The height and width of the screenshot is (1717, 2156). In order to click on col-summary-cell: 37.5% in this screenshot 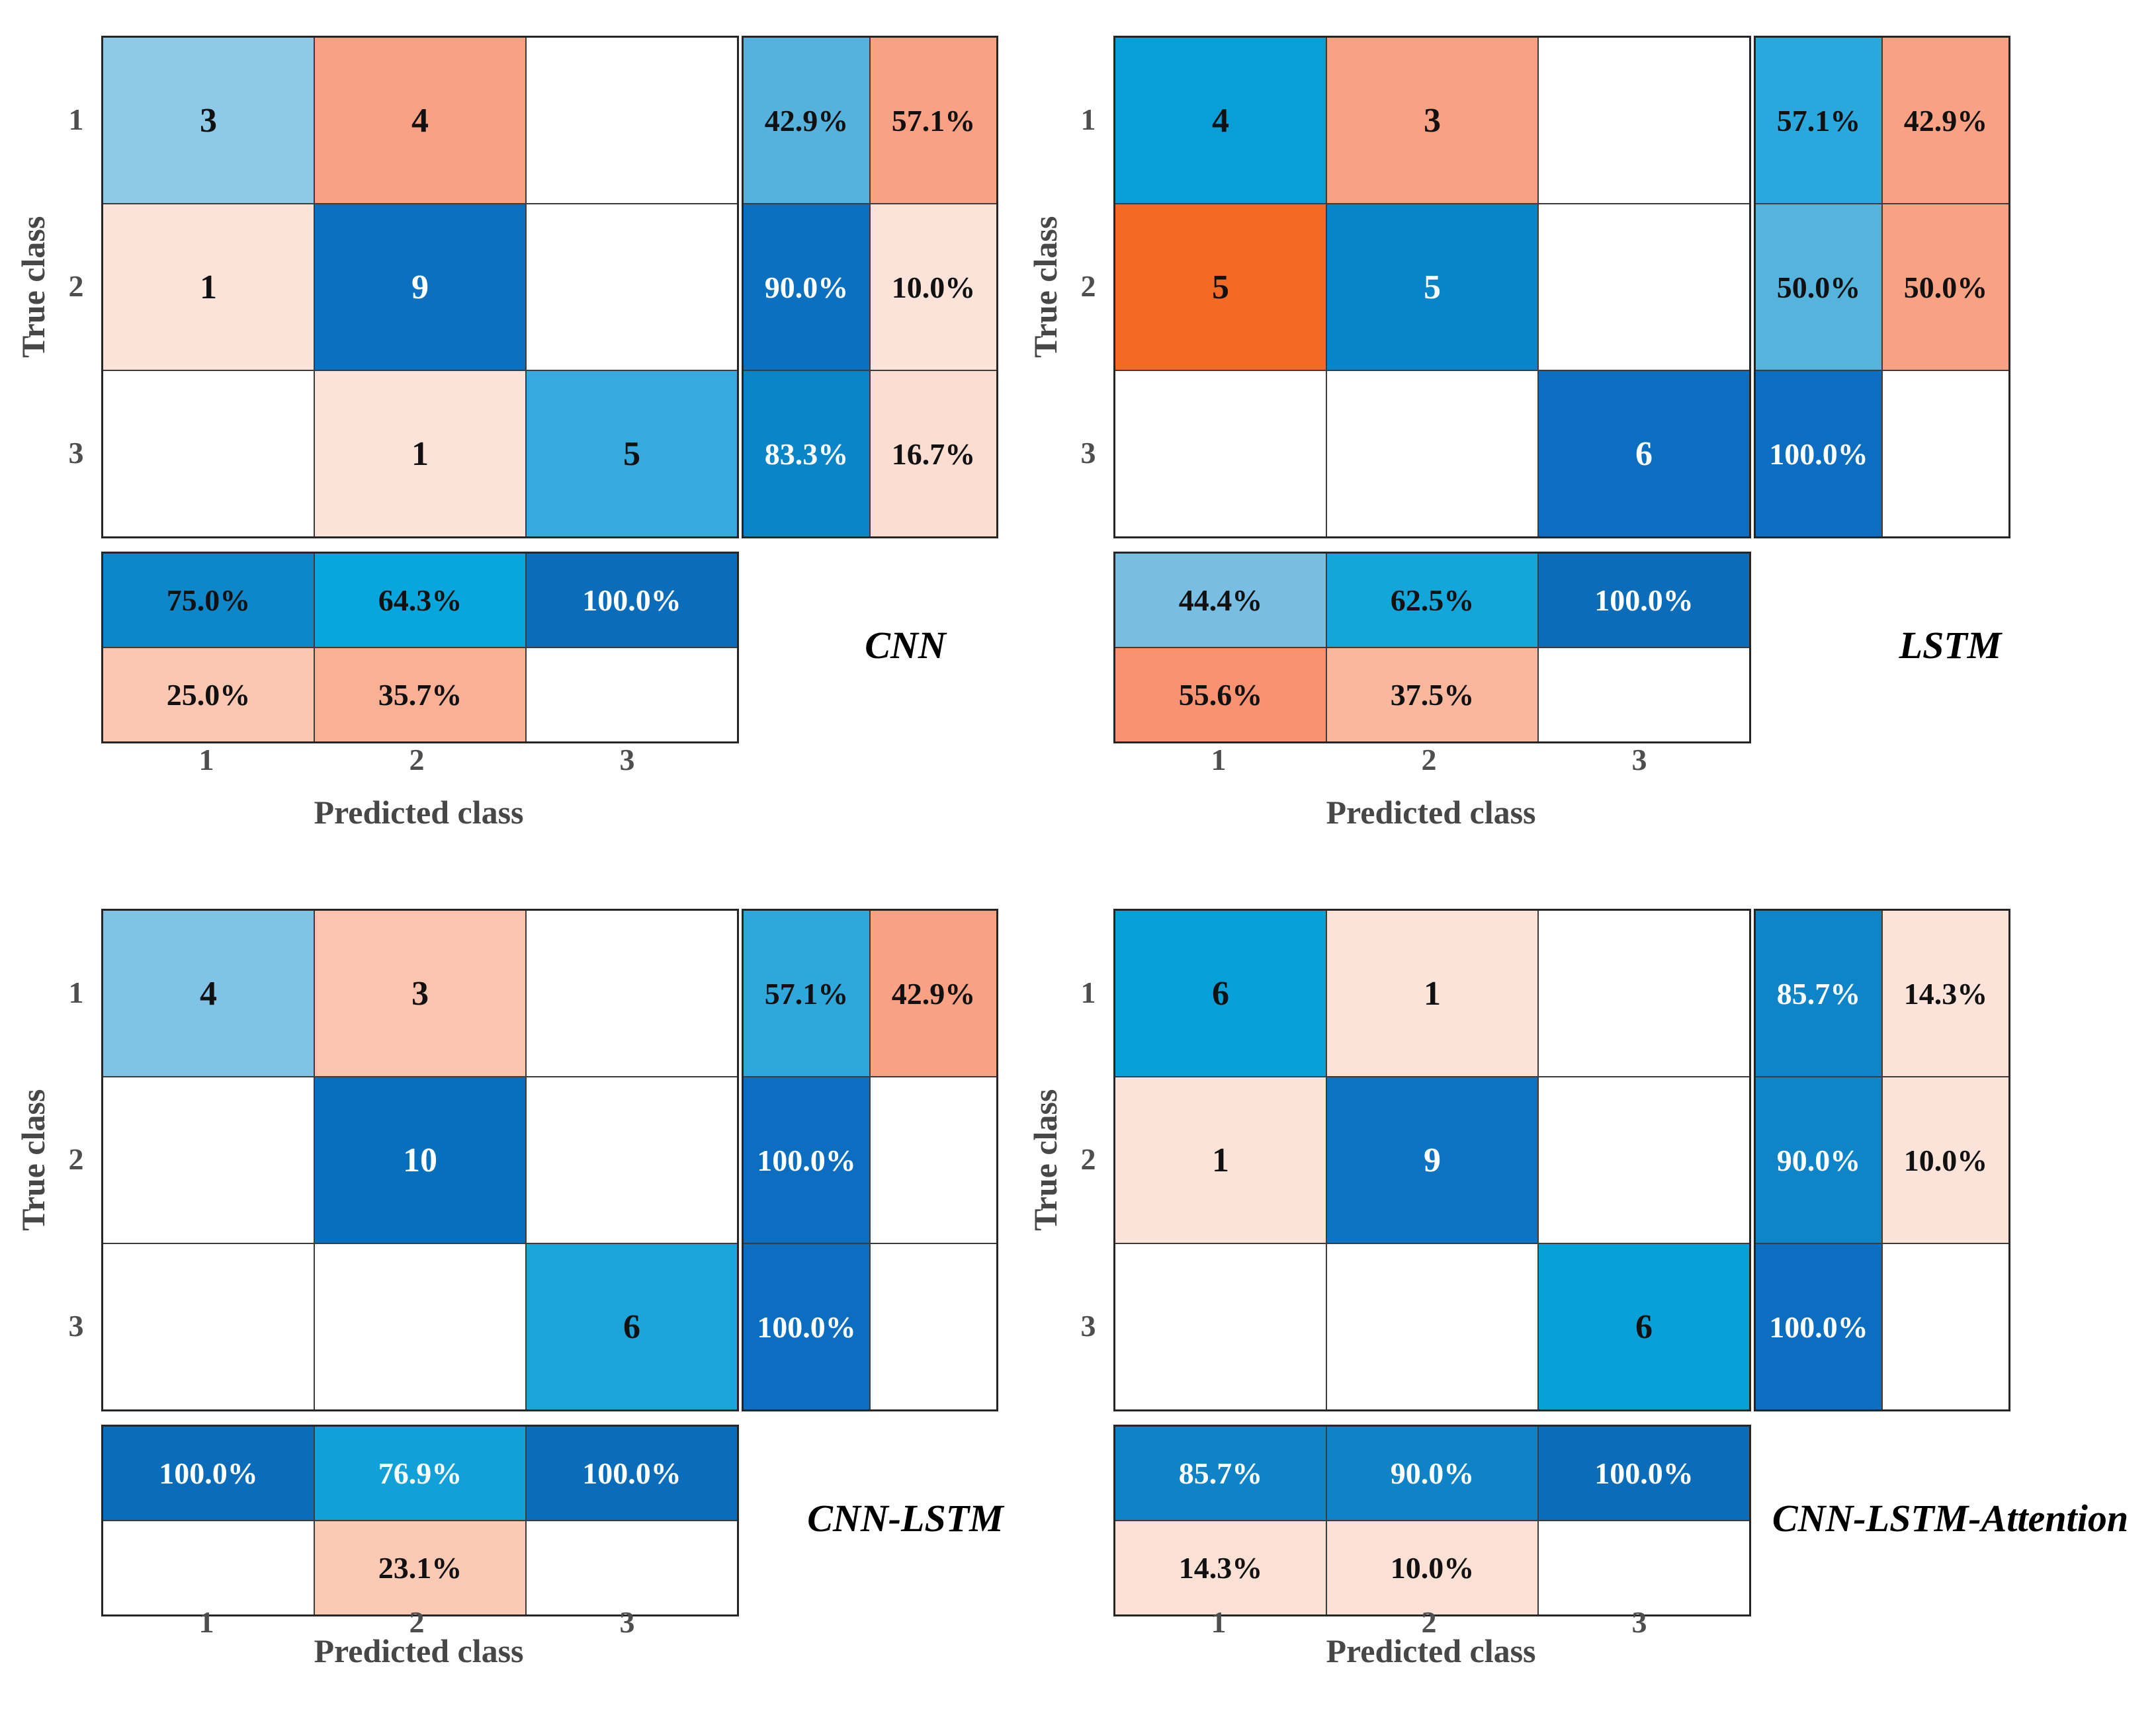, I will do `click(1432, 694)`.